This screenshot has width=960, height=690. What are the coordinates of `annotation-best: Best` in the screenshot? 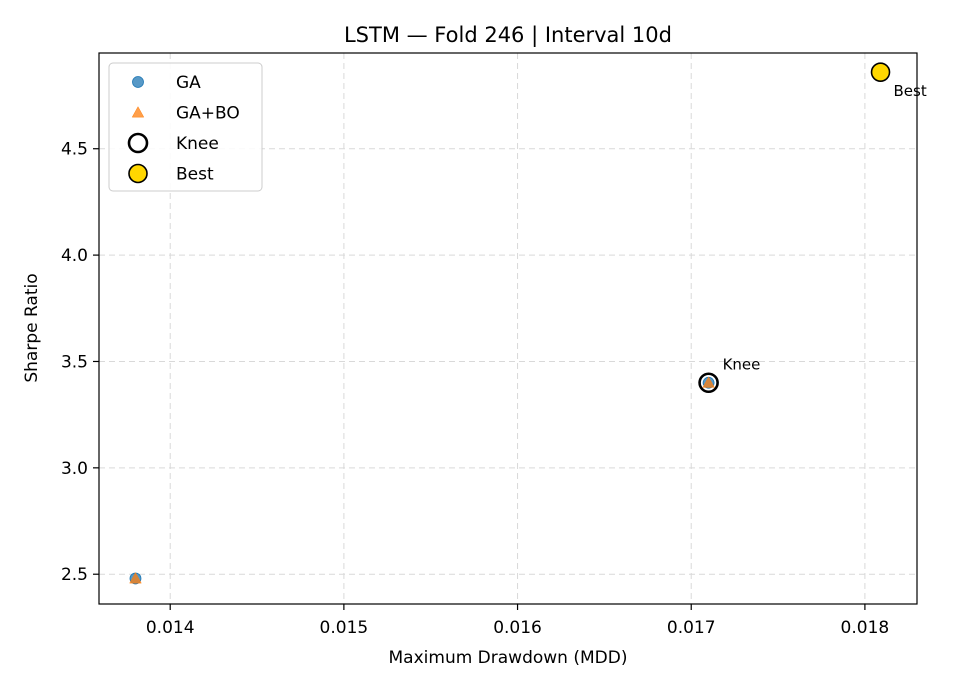 It's located at (910, 91).